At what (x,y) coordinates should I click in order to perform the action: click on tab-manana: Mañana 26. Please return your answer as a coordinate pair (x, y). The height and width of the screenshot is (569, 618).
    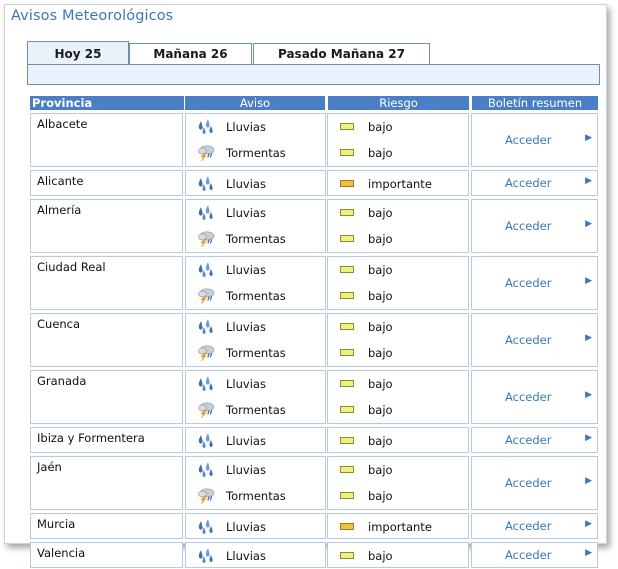
    Looking at the image, I should click on (190, 53).